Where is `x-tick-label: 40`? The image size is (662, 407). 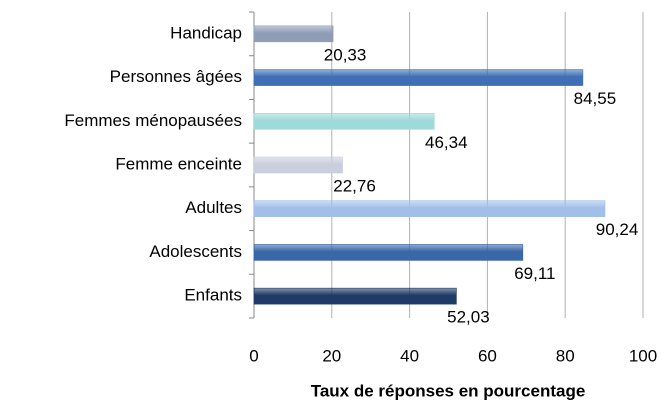 x-tick-label: 40 is located at coordinates (409, 355).